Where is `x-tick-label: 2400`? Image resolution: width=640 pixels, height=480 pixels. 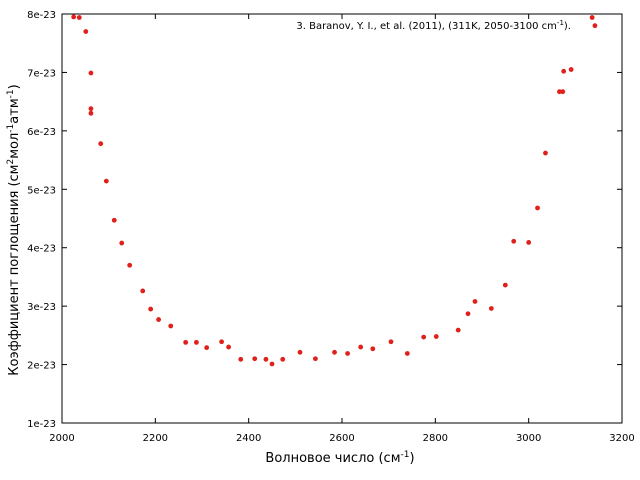 x-tick-label: 2400 is located at coordinates (248, 438).